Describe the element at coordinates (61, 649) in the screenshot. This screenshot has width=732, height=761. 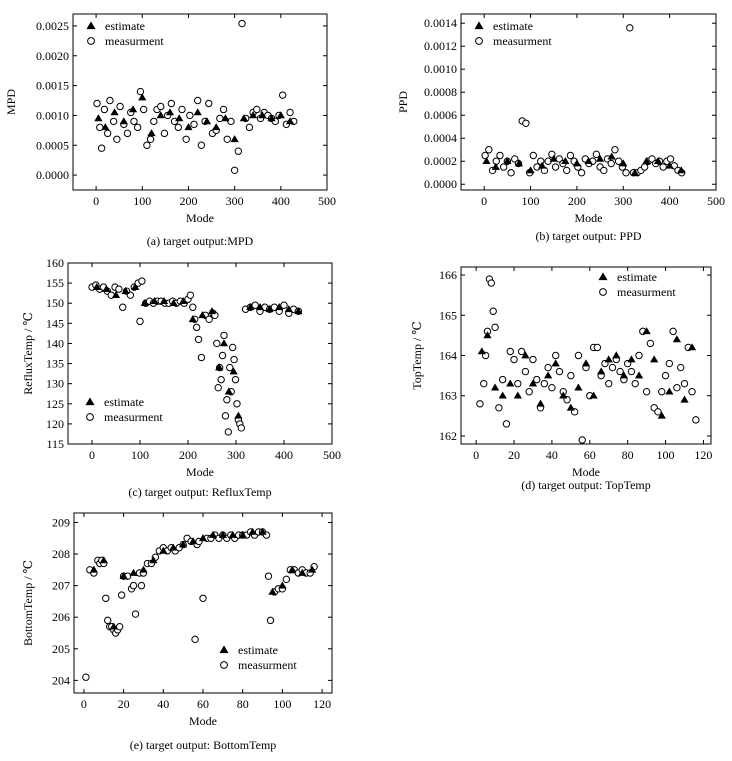
I see `y-tick-label: 205` at that location.